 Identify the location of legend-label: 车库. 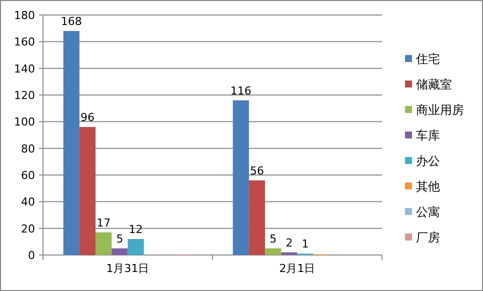
(428, 135).